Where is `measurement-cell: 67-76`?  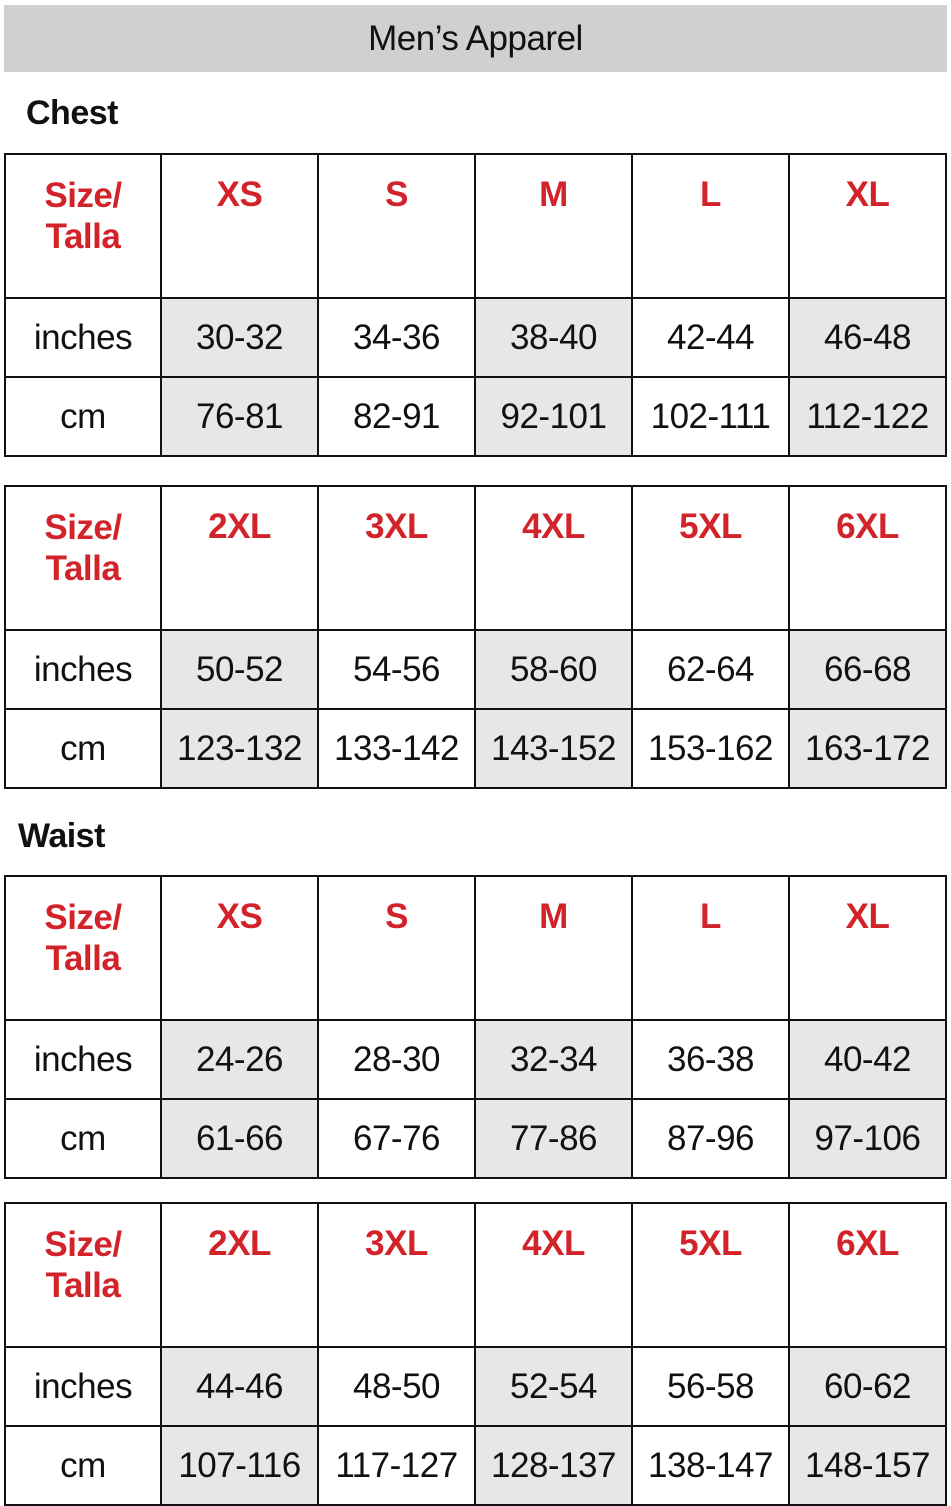 measurement-cell: 67-76 is located at coordinates (396, 1138).